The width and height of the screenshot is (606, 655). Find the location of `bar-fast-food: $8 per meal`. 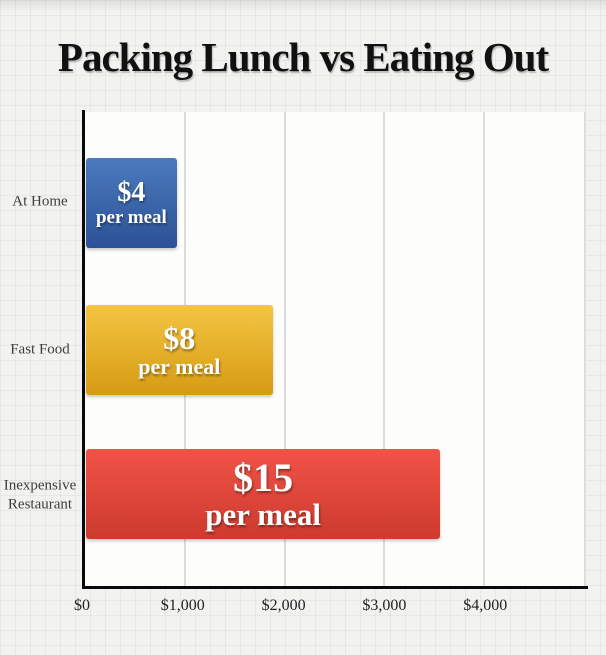

bar-fast-food: $8 per meal is located at coordinates (179, 350).